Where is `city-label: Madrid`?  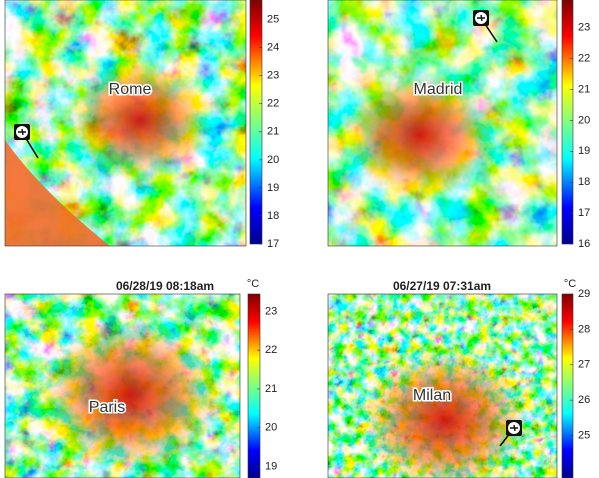 city-label: Madrid is located at coordinates (438, 89).